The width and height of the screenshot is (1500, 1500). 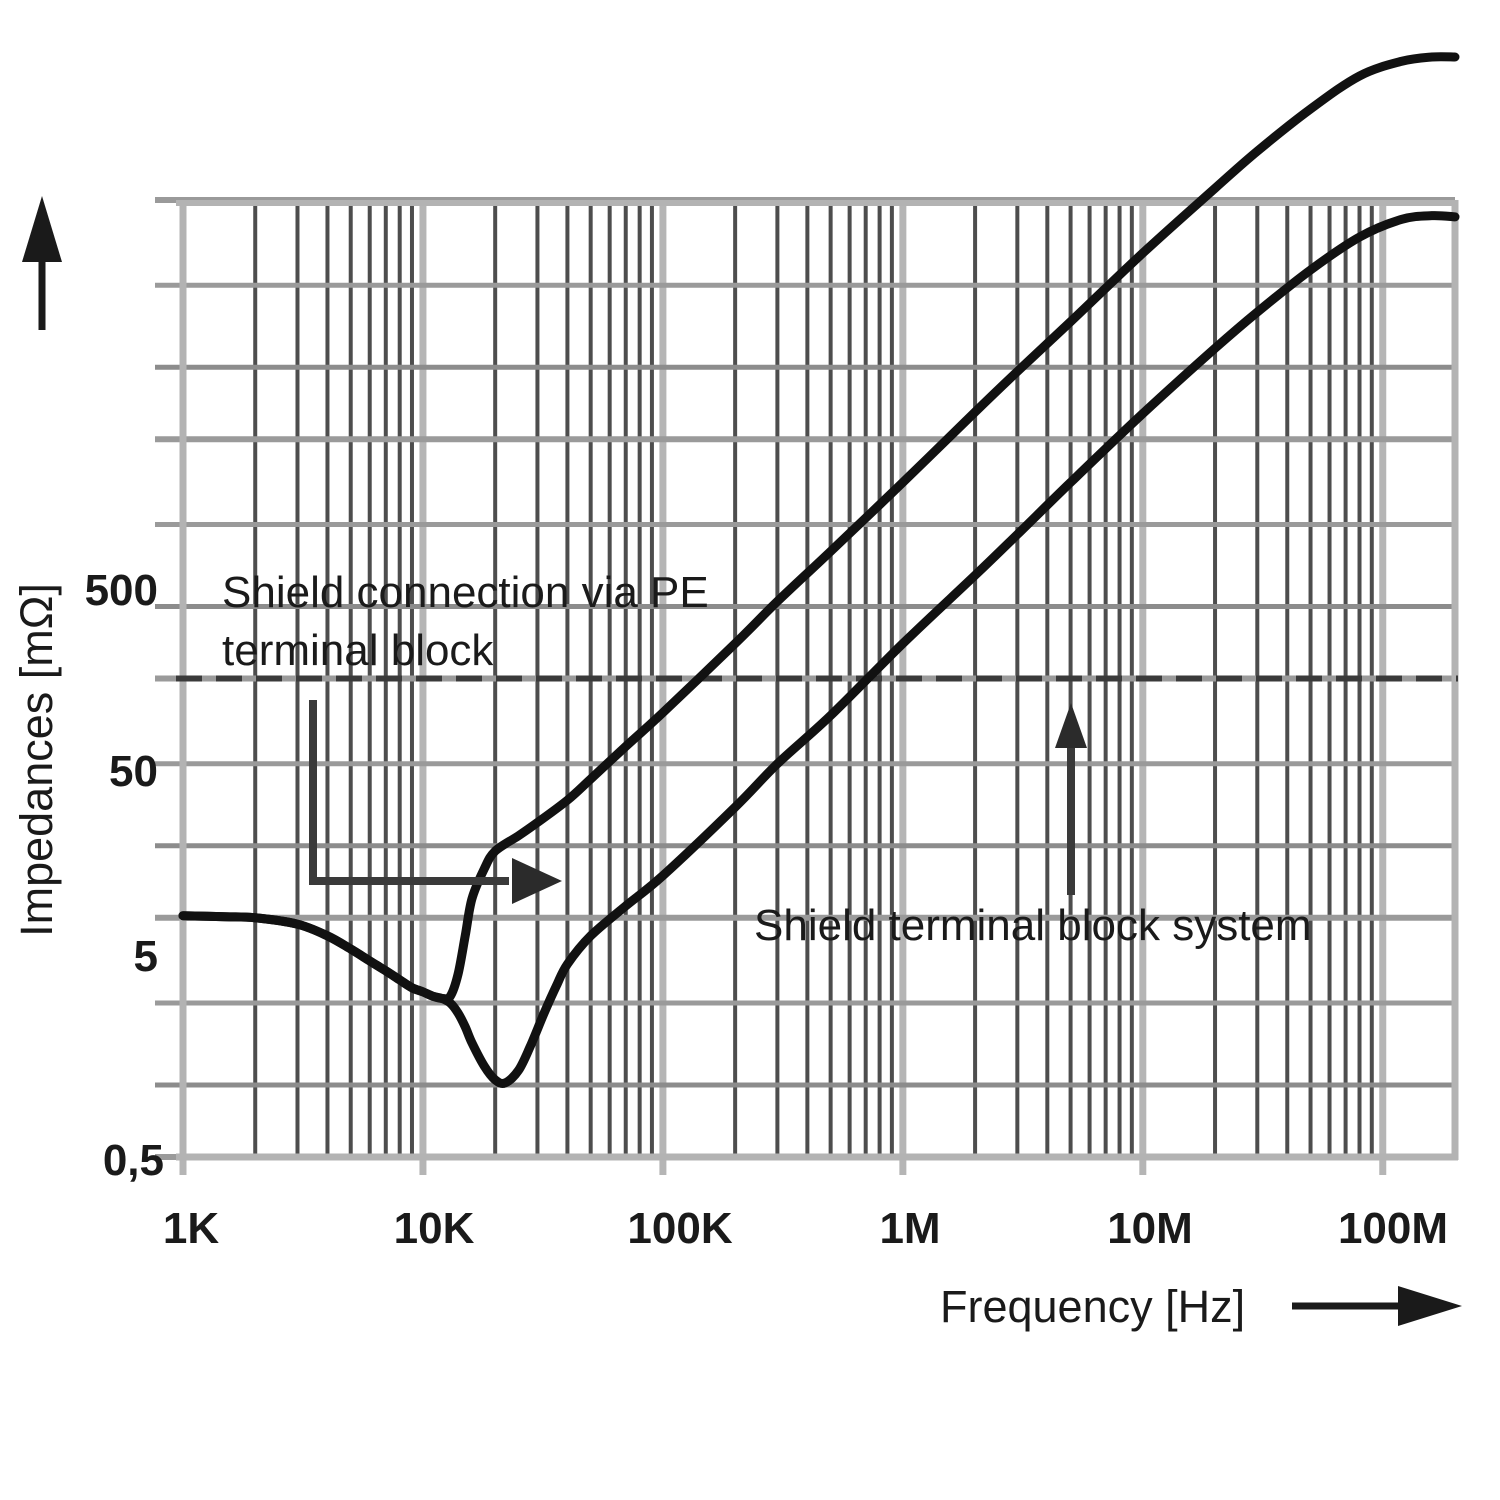 I want to click on annotation-pe-line2: terminal block, so click(x=358, y=650).